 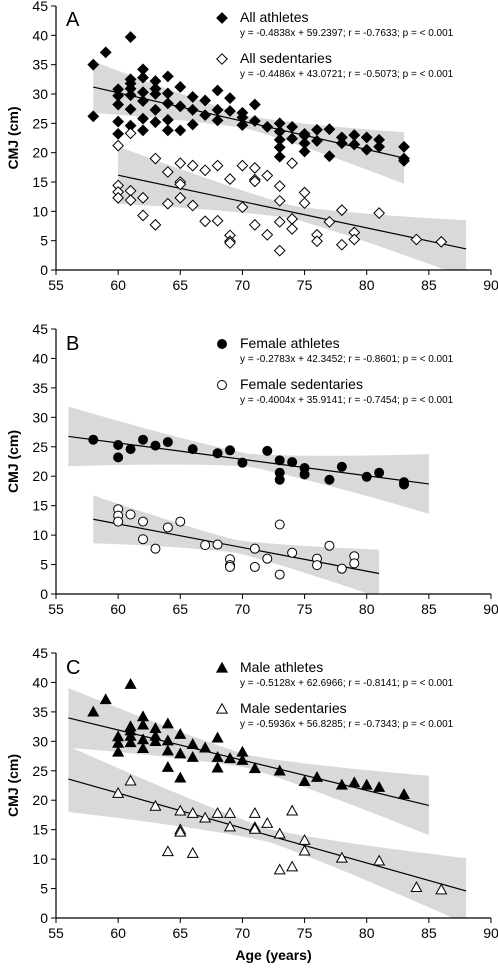 I want to click on legend-label: Male athletes, so click(x=281, y=667).